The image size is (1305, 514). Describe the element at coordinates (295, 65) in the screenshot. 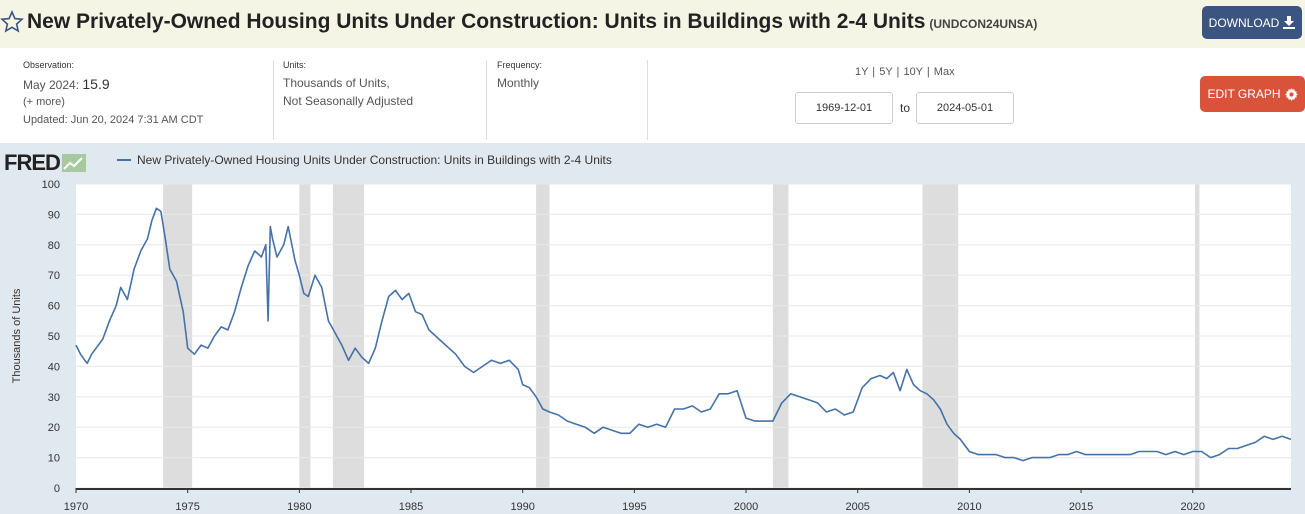

I see `units-label: Units:` at that location.